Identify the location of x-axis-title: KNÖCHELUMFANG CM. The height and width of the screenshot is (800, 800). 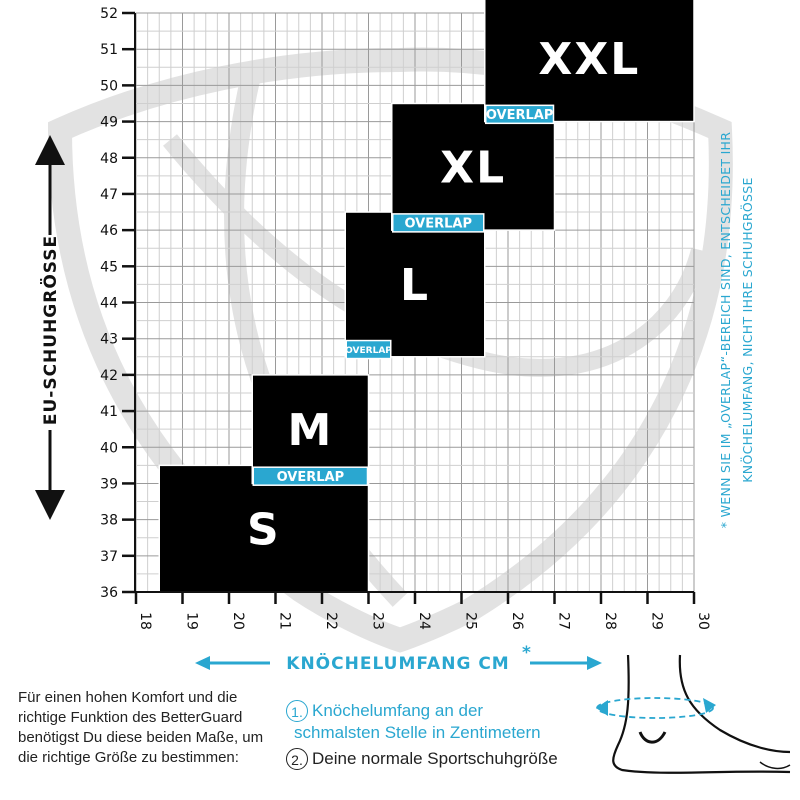
(397, 663).